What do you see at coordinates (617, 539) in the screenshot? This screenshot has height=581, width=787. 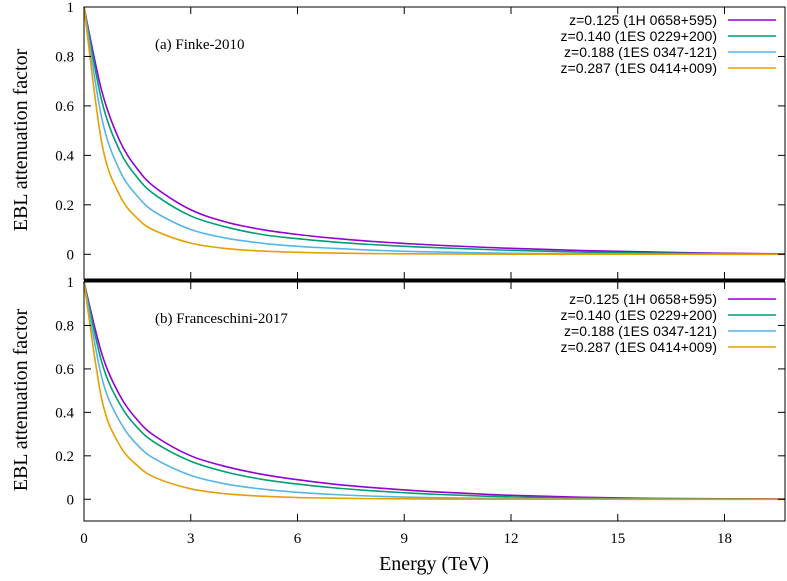 I see `panel-b-x-tick-label: 15` at bounding box center [617, 539].